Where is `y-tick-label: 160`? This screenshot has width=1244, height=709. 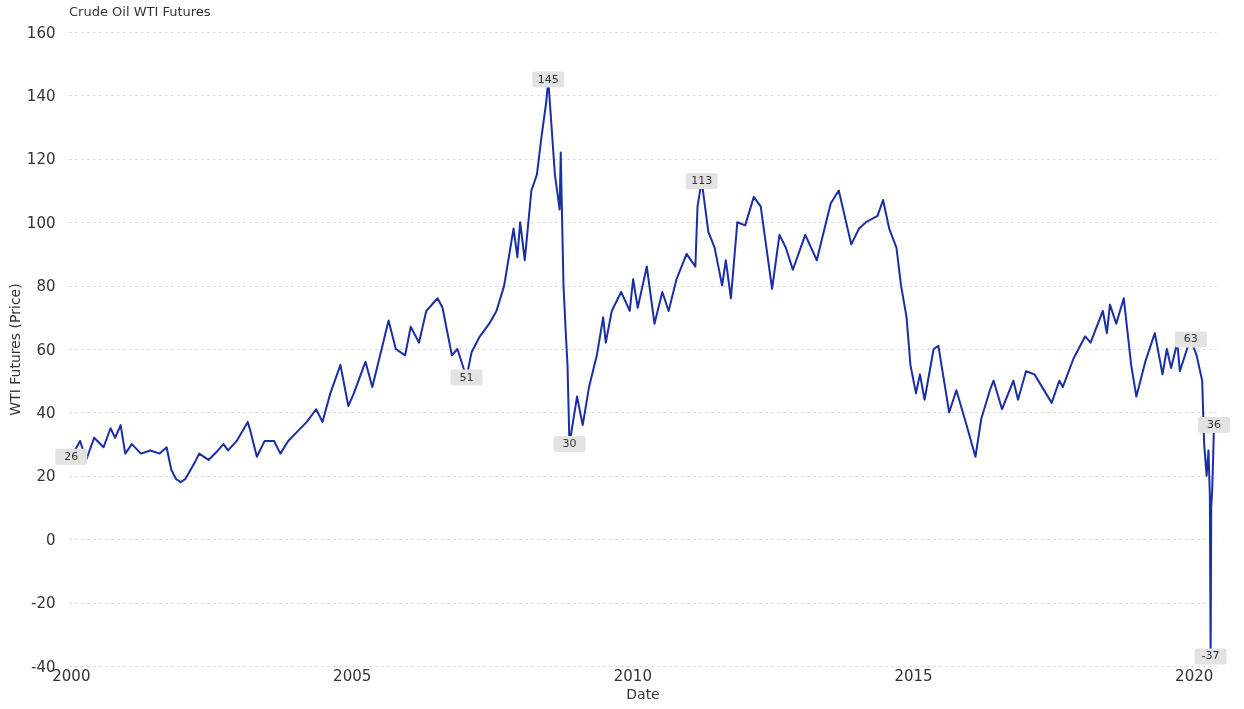
y-tick-label: 160 is located at coordinates (41, 32).